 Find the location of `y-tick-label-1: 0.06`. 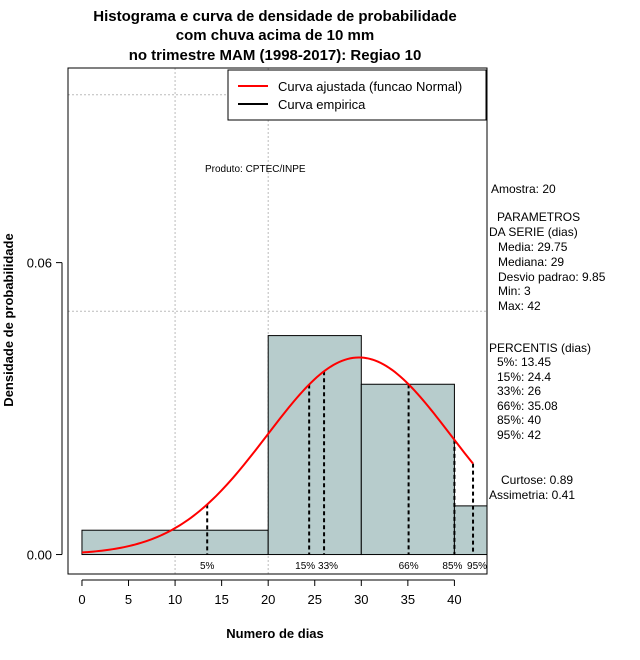

y-tick-label-1: 0.06 is located at coordinates (39, 263).